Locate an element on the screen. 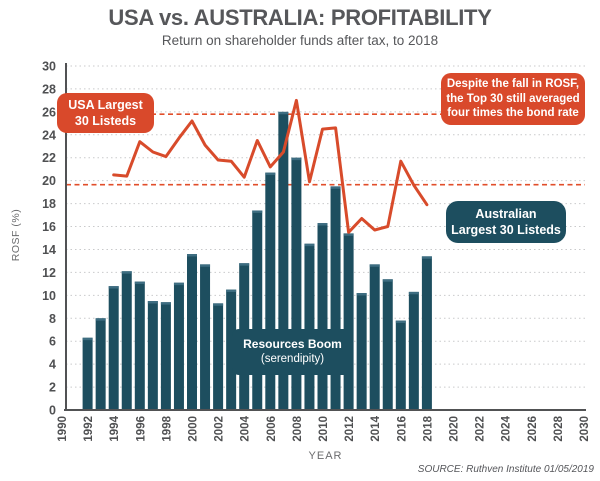 The image size is (600, 481). x-tick-1994: 1994 is located at coordinates (115, 428).